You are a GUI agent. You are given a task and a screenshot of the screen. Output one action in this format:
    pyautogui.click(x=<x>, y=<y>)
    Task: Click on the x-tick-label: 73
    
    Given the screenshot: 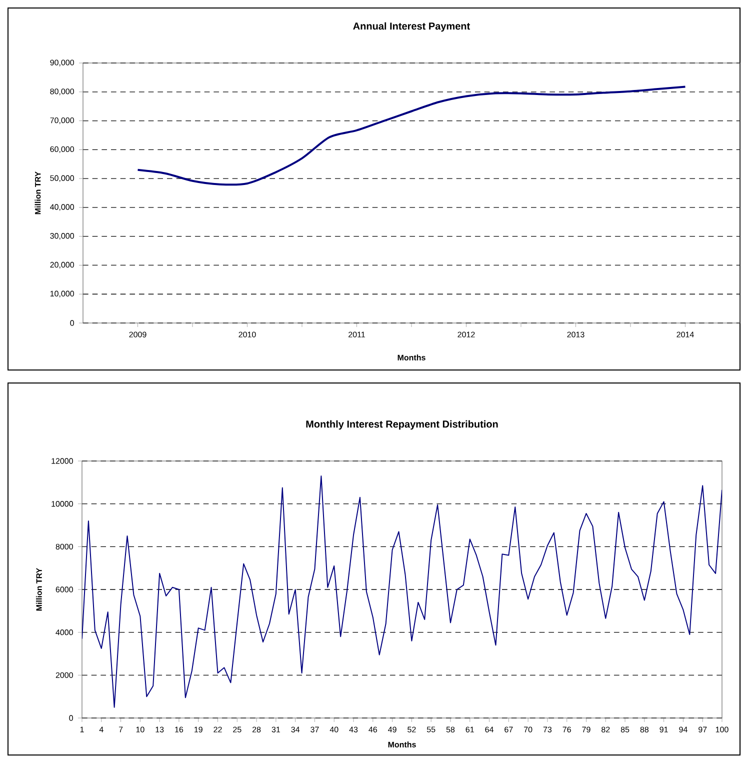 What is the action you would take?
    pyautogui.click(x=547, y=729)
    